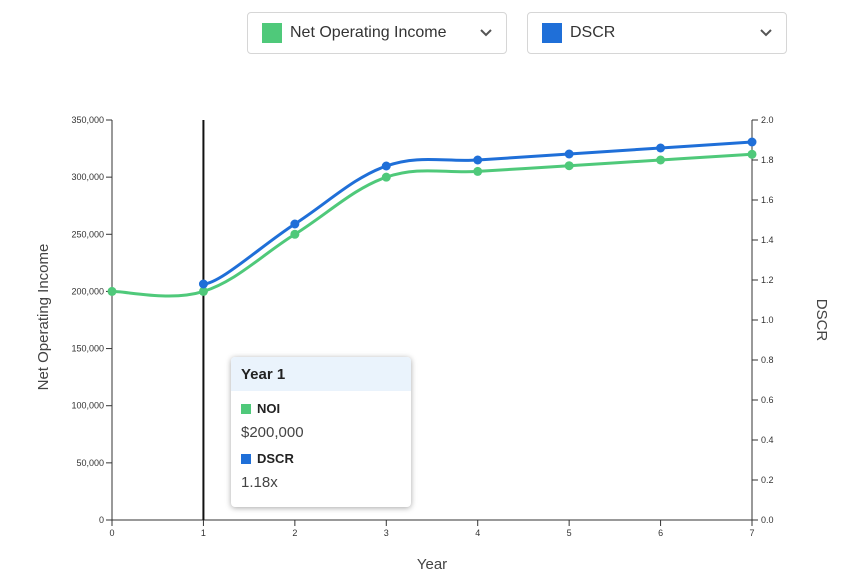 The width and height of the screenshot is (850, 584). Describe the element at coordinates (767, 360) in the screenshot. I see `y2-tick-label: 0.8` at that location.